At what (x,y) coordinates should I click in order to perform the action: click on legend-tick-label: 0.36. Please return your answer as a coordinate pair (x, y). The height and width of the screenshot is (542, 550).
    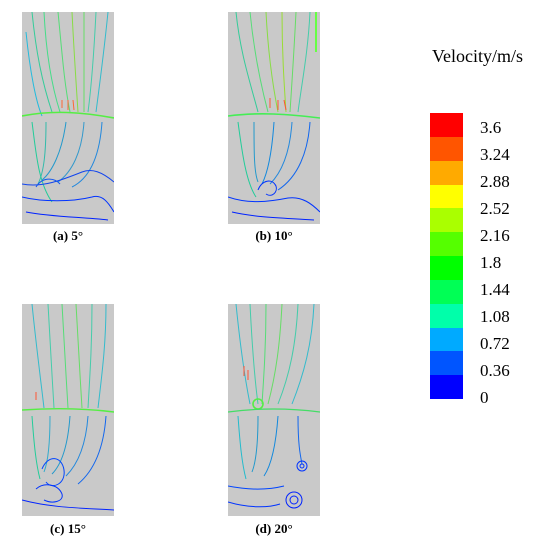
    Looking at the image, I should click on (495, 370).